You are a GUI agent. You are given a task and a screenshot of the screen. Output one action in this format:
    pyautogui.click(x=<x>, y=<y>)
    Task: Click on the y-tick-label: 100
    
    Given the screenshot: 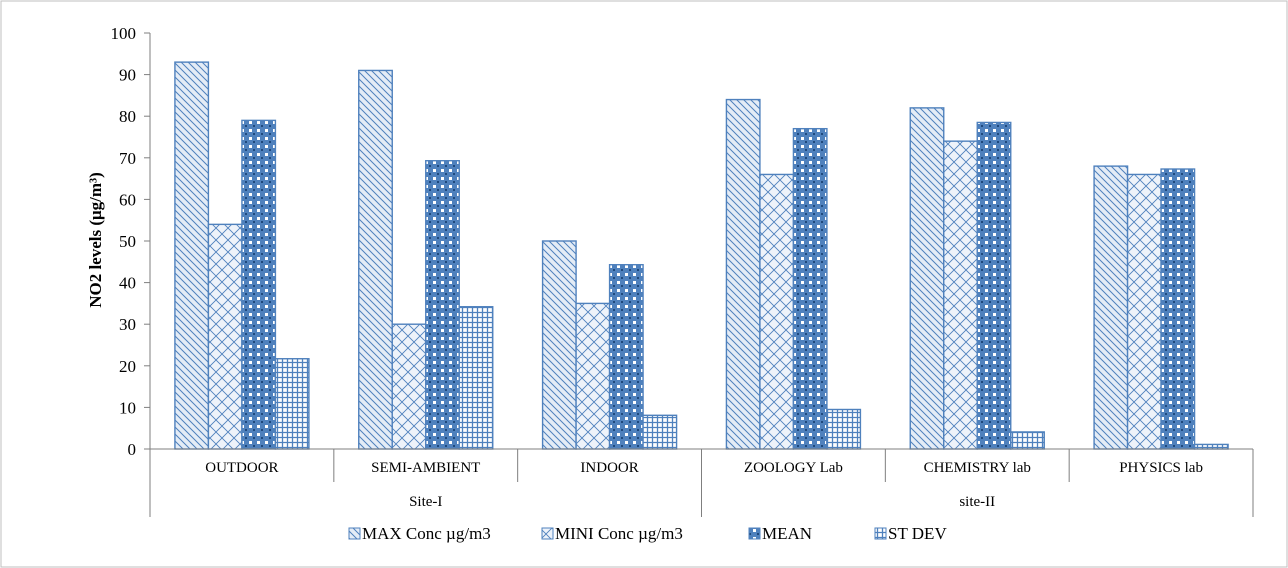 What is the action you would take?
    pyautogui.click(x=124, y=33)
    